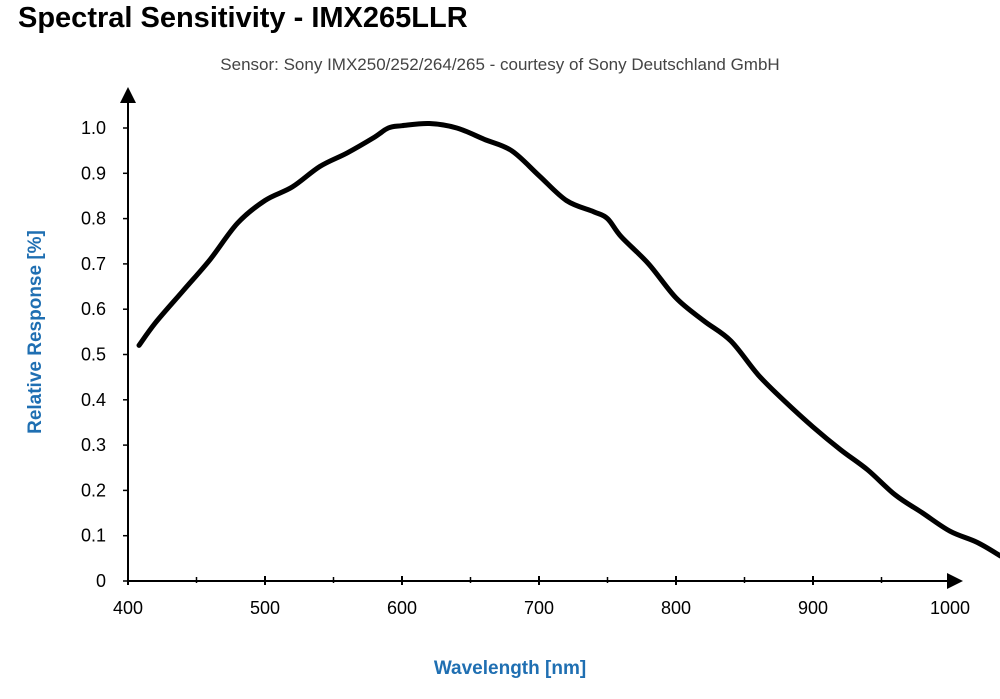 This screenshot has width=1000, height=699. I want to click on x-tick-label: 500, so click(265, 608).